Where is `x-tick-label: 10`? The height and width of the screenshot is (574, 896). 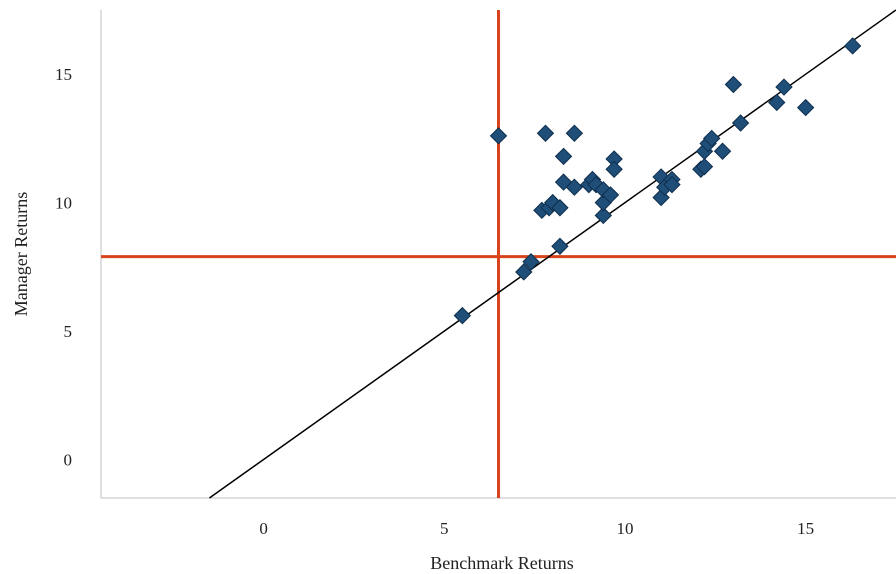
x-tick-label: 10 is located at coordinates (624, 528).